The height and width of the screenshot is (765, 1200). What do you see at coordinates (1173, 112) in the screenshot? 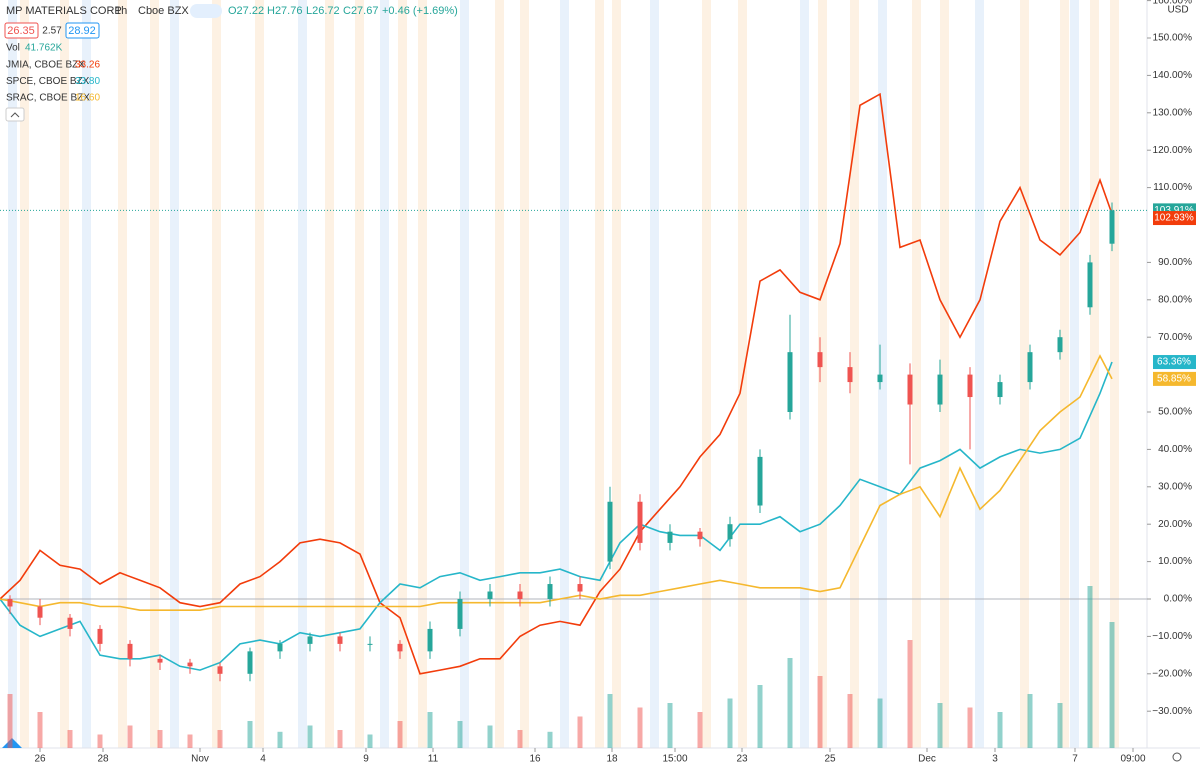
I see `y-tick-label: 130.00%` at bounding box center [1173, 112].